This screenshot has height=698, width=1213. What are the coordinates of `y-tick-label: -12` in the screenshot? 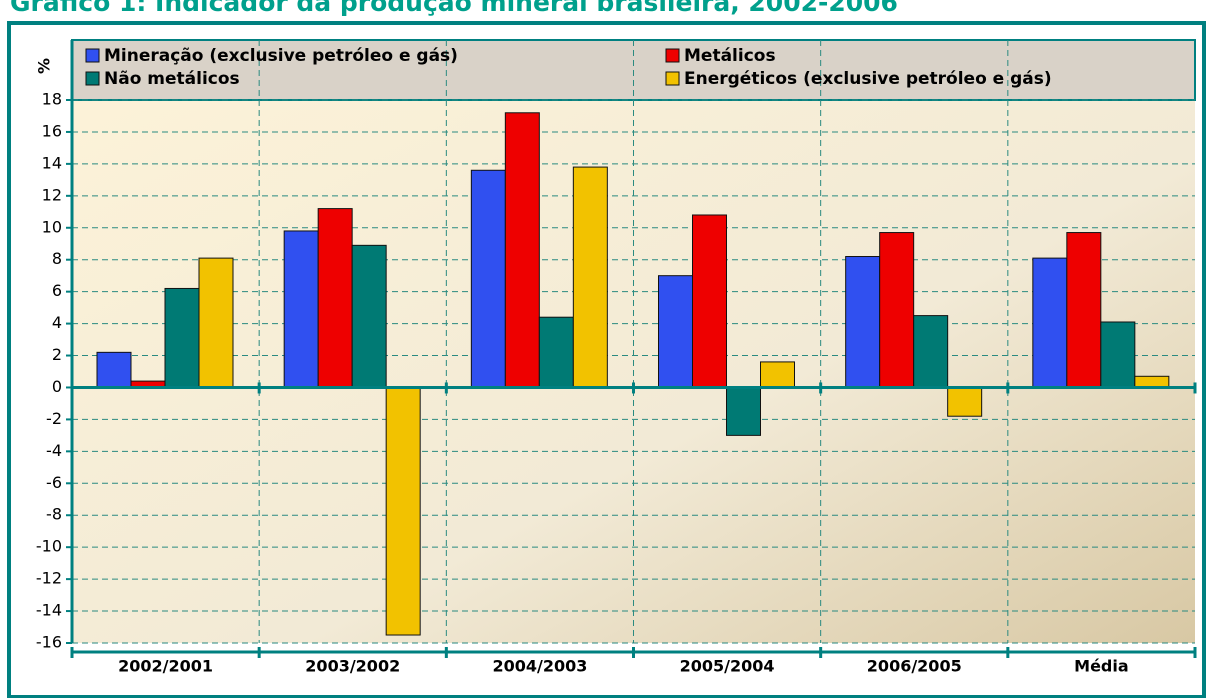 It's located at (49, 578).